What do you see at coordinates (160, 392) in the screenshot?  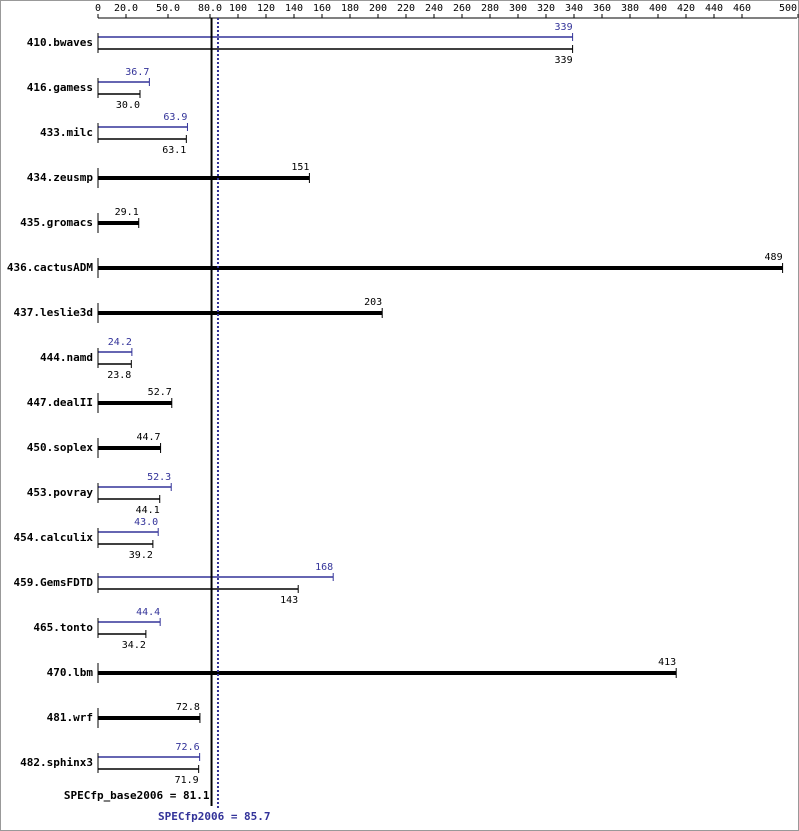 I see `value-label: 52.7` at bounding box center [160, 392].